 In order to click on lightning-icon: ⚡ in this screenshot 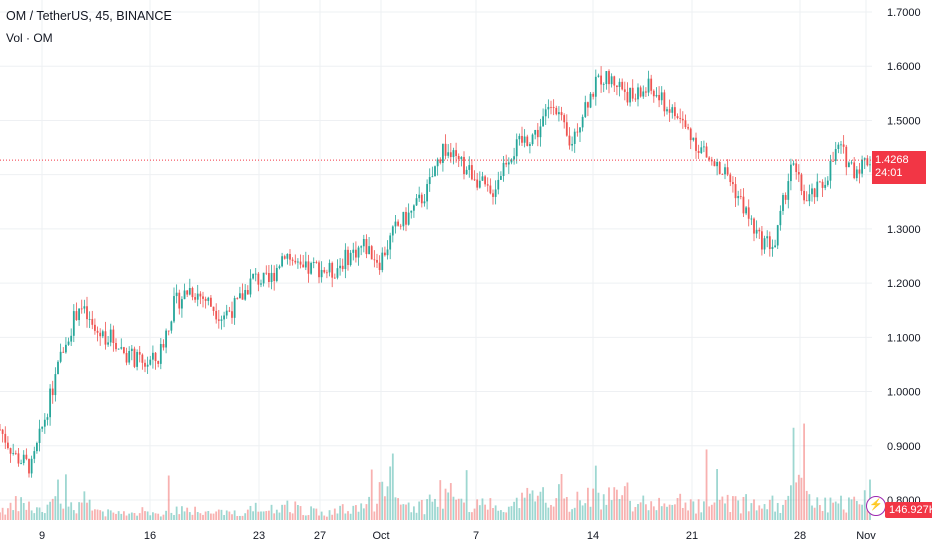, I will do `click(876, 506)`.